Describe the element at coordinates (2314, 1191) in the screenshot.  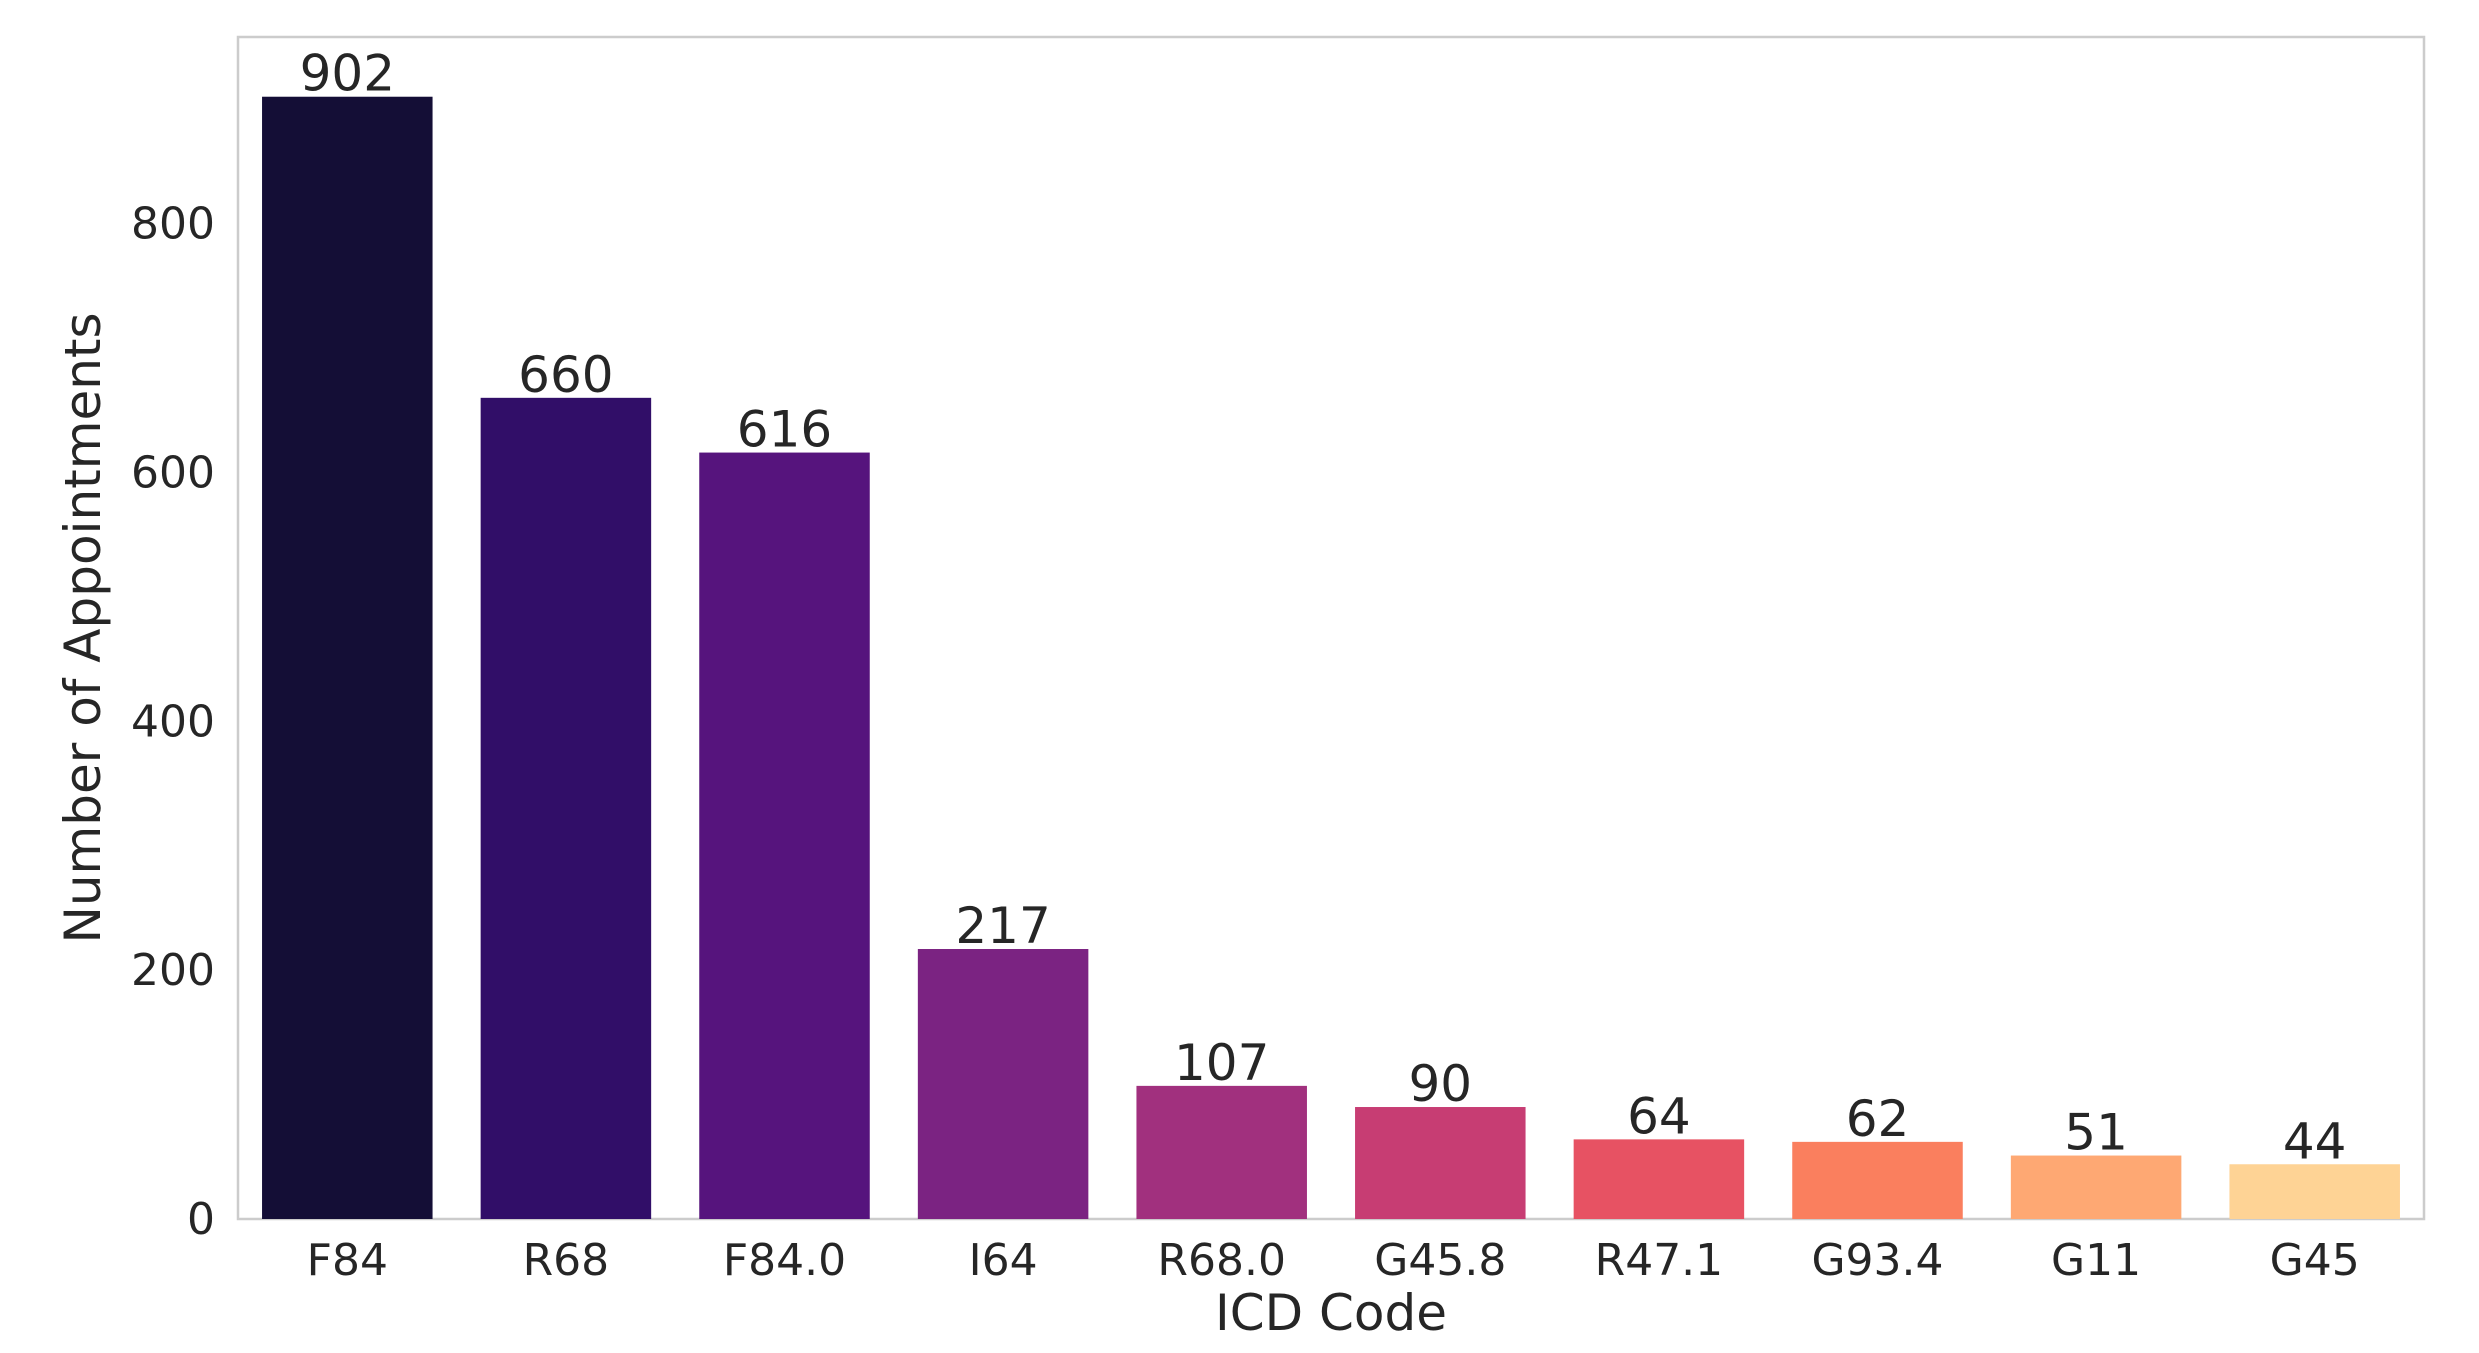
I see `bar-G45` at that location.